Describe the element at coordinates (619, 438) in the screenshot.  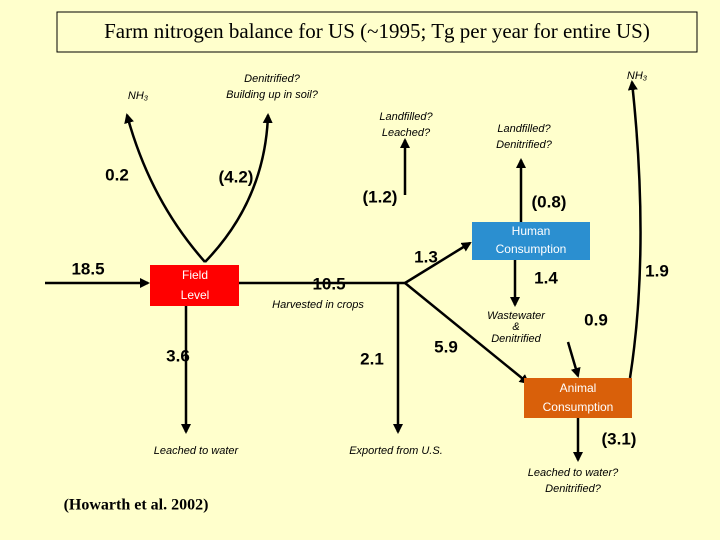
I see `flow-value: (3.1)` at that location.